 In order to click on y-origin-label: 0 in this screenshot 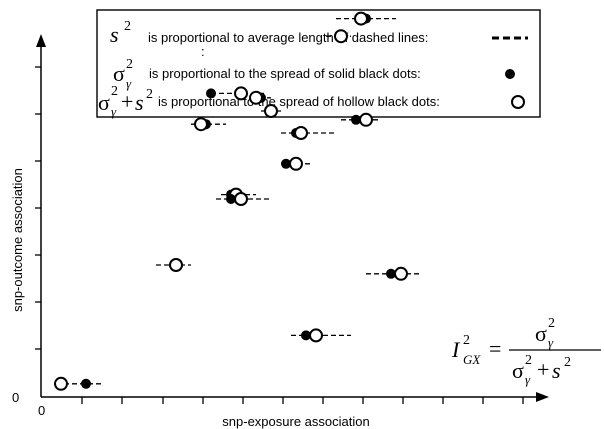, I will do `click(15, 397)`.